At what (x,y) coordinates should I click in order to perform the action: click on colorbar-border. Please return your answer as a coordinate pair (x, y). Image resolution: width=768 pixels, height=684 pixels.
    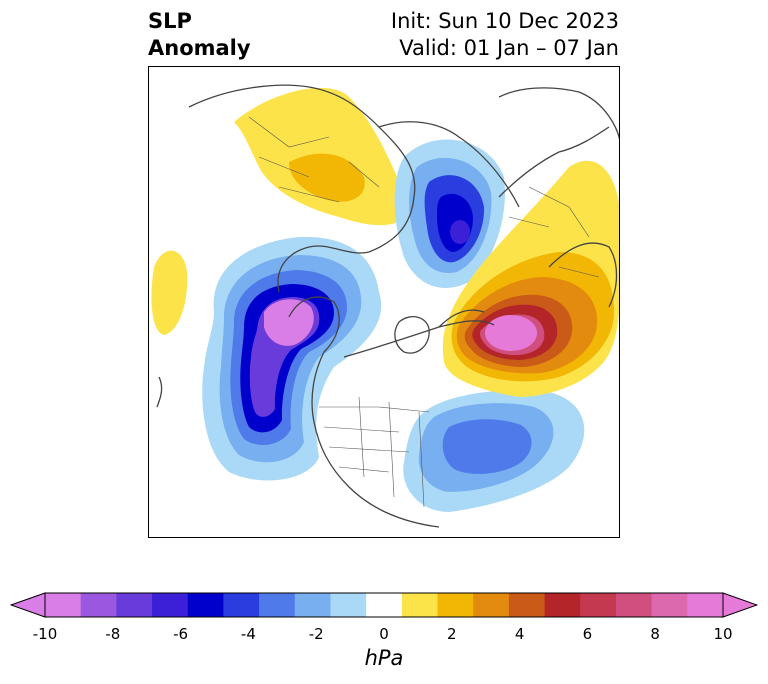
    Looking at the image, I should click on (384, 605).